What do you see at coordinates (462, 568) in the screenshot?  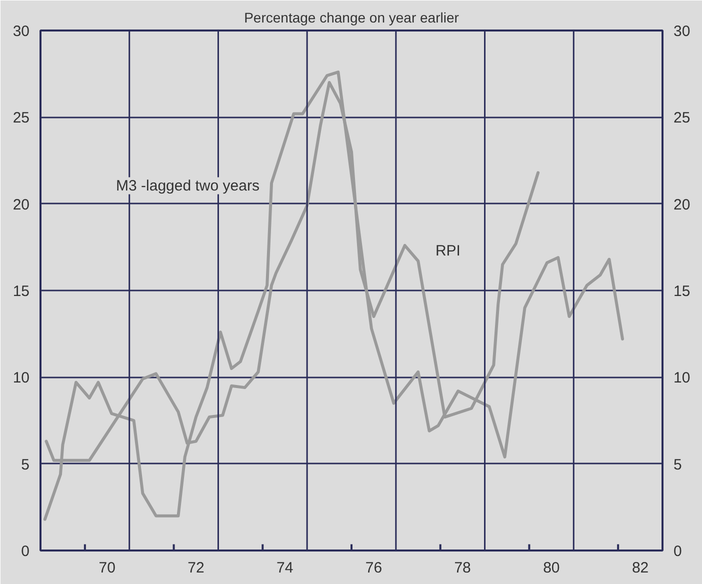 I see `x-tick-label: 78` at bounding box center [462, 568].